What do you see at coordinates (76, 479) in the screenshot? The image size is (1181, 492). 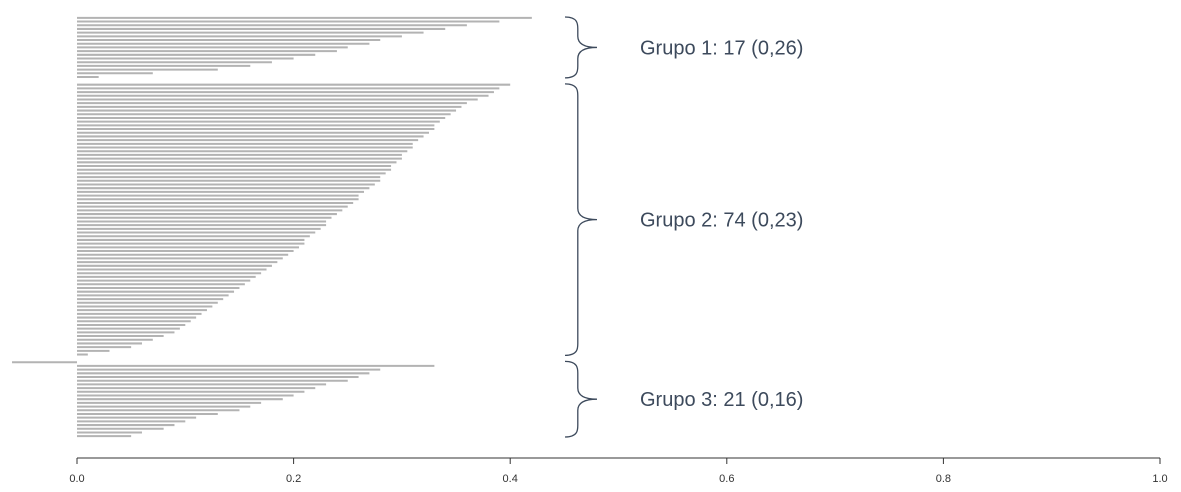 I see `x-tick-label: 0.0` at bounding box center [76, 479].